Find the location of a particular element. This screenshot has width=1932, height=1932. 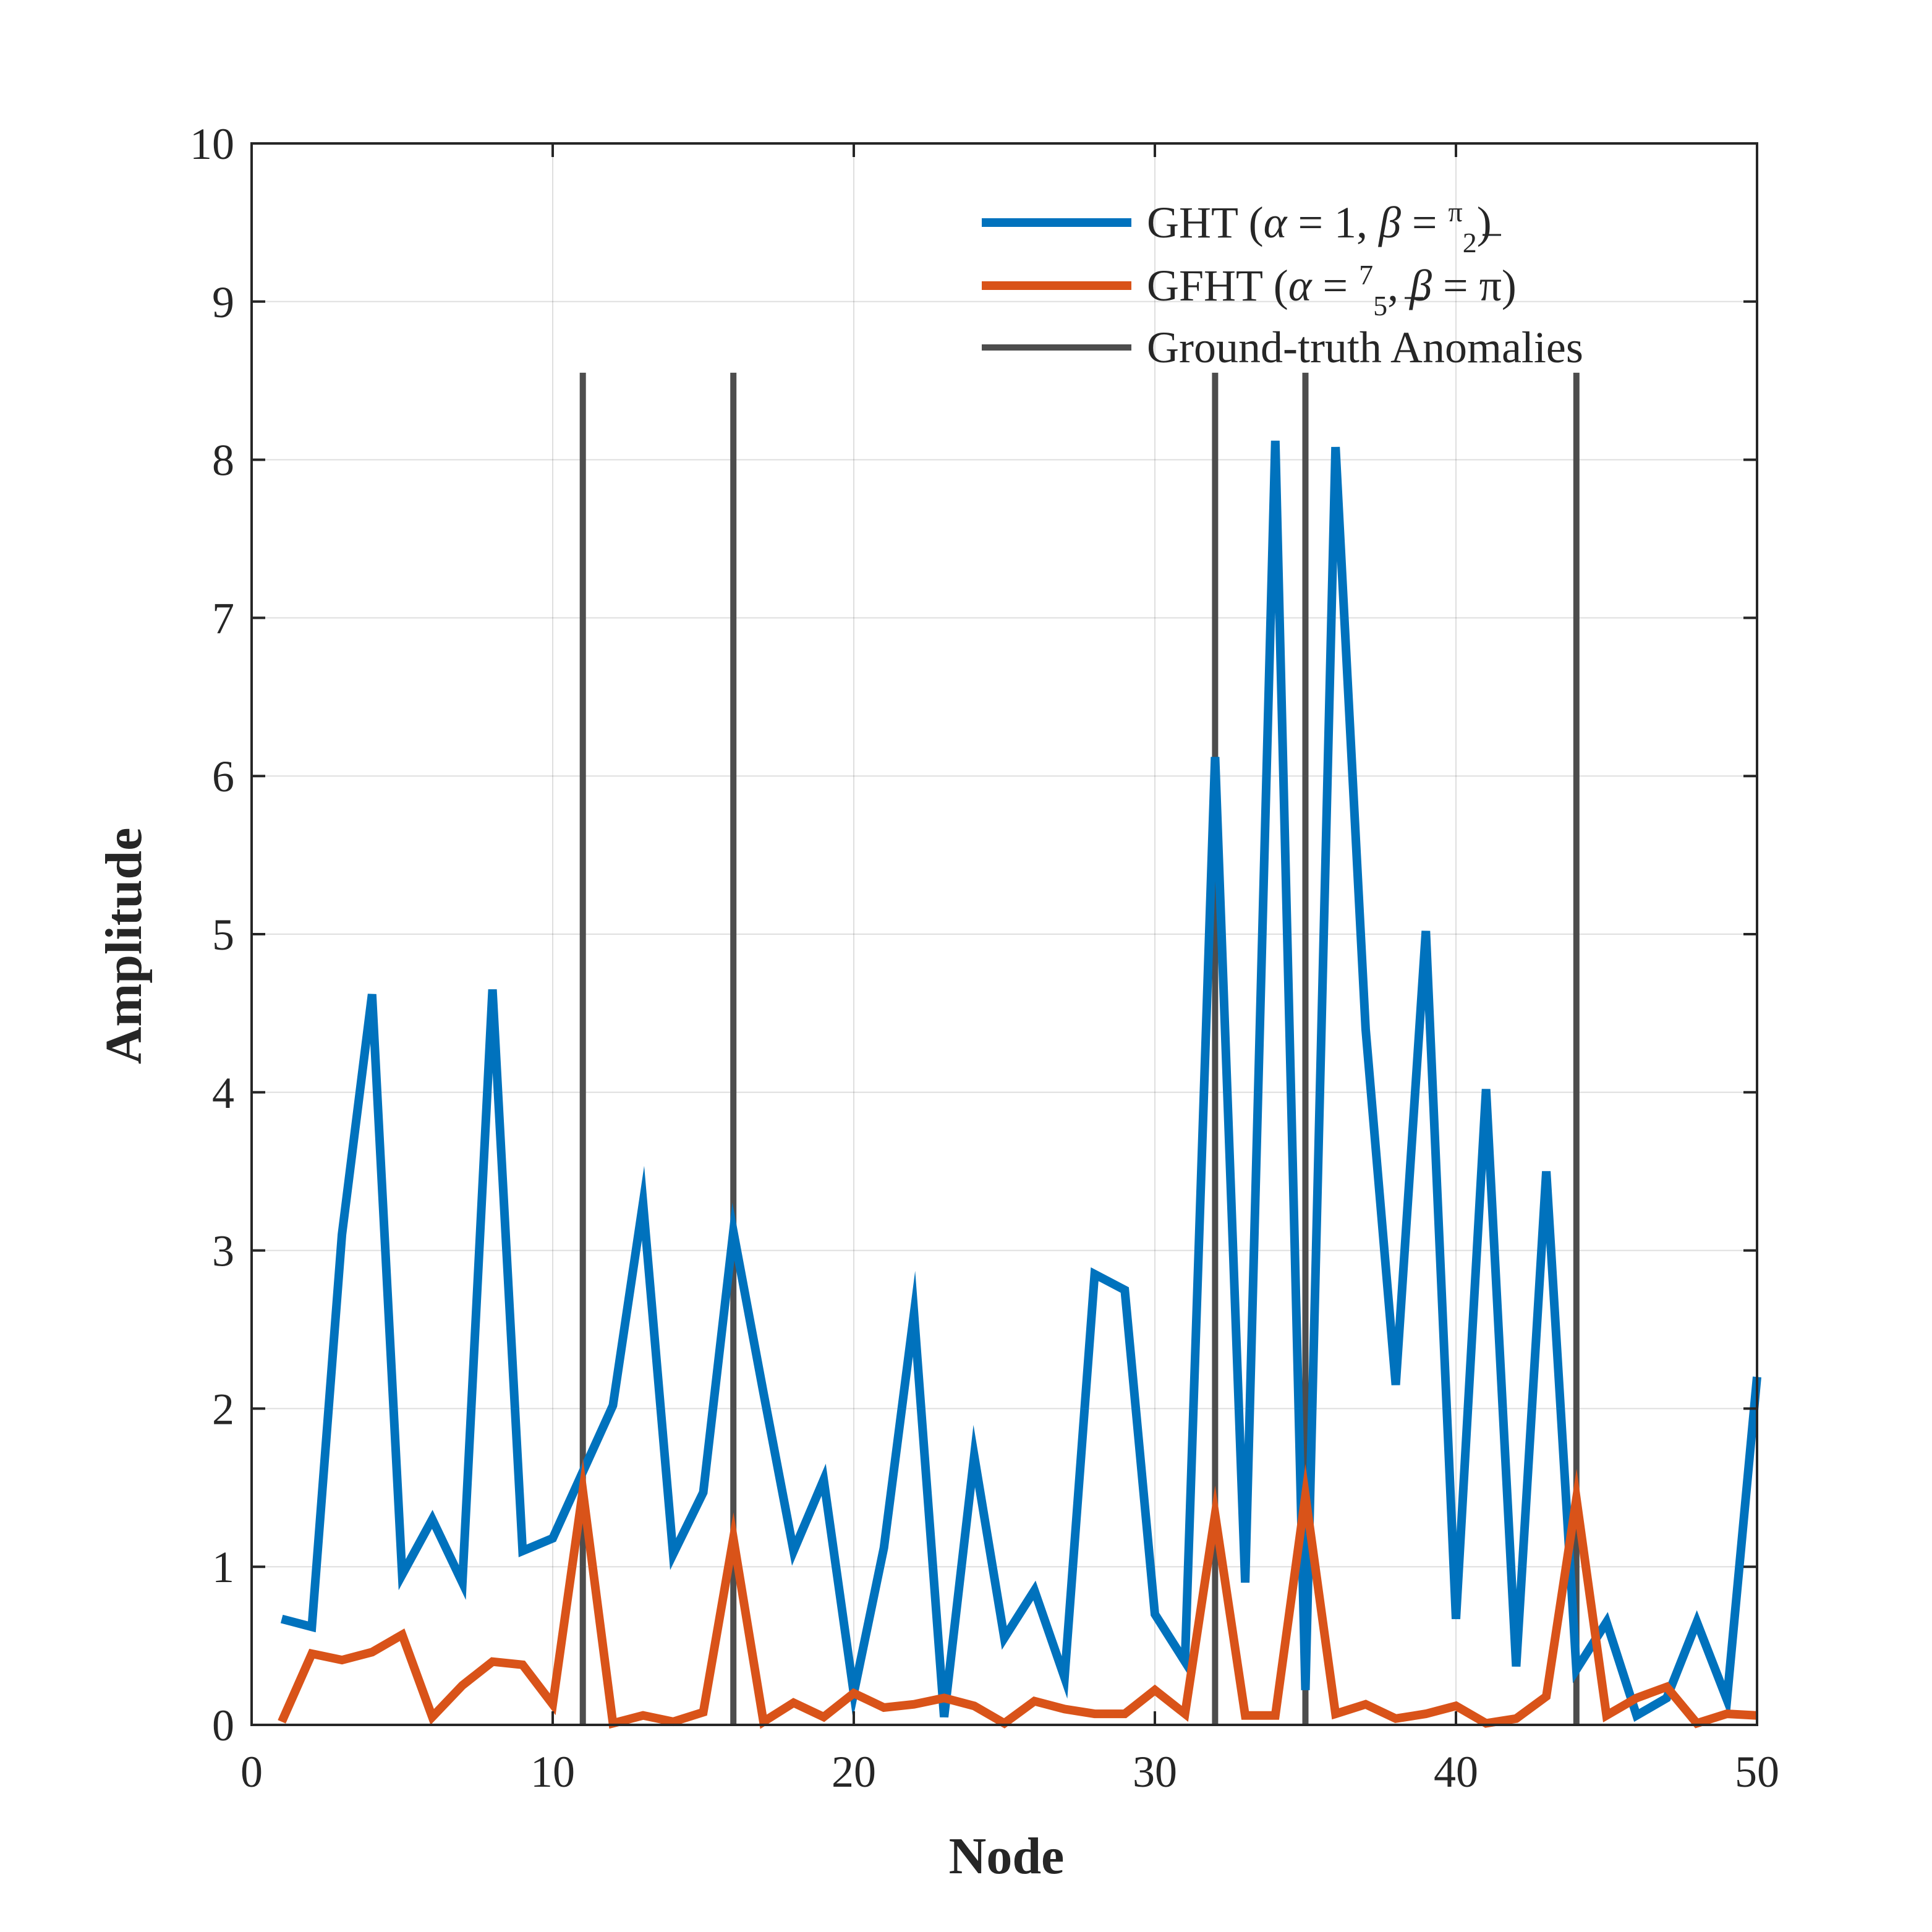

x-tick-label: 50 is located at coordinates (1757, 1772).